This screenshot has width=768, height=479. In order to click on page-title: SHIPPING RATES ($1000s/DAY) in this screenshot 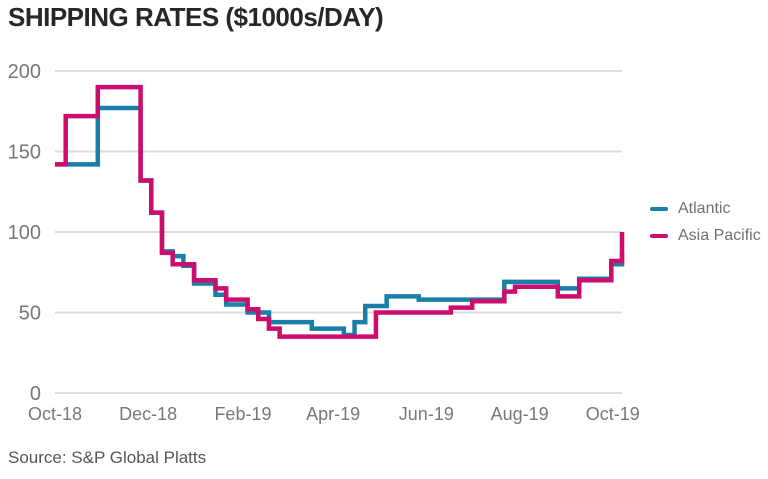, I will do `click(196, 17)`.